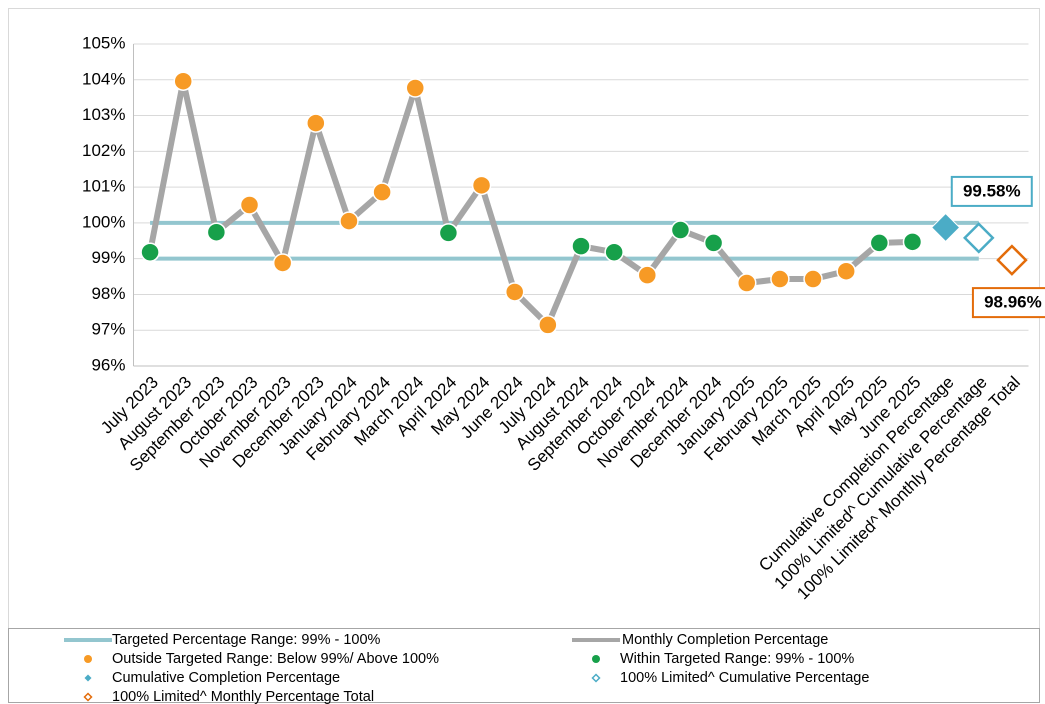  I want to click on y-tick-label: 100%, so click(103, 221).